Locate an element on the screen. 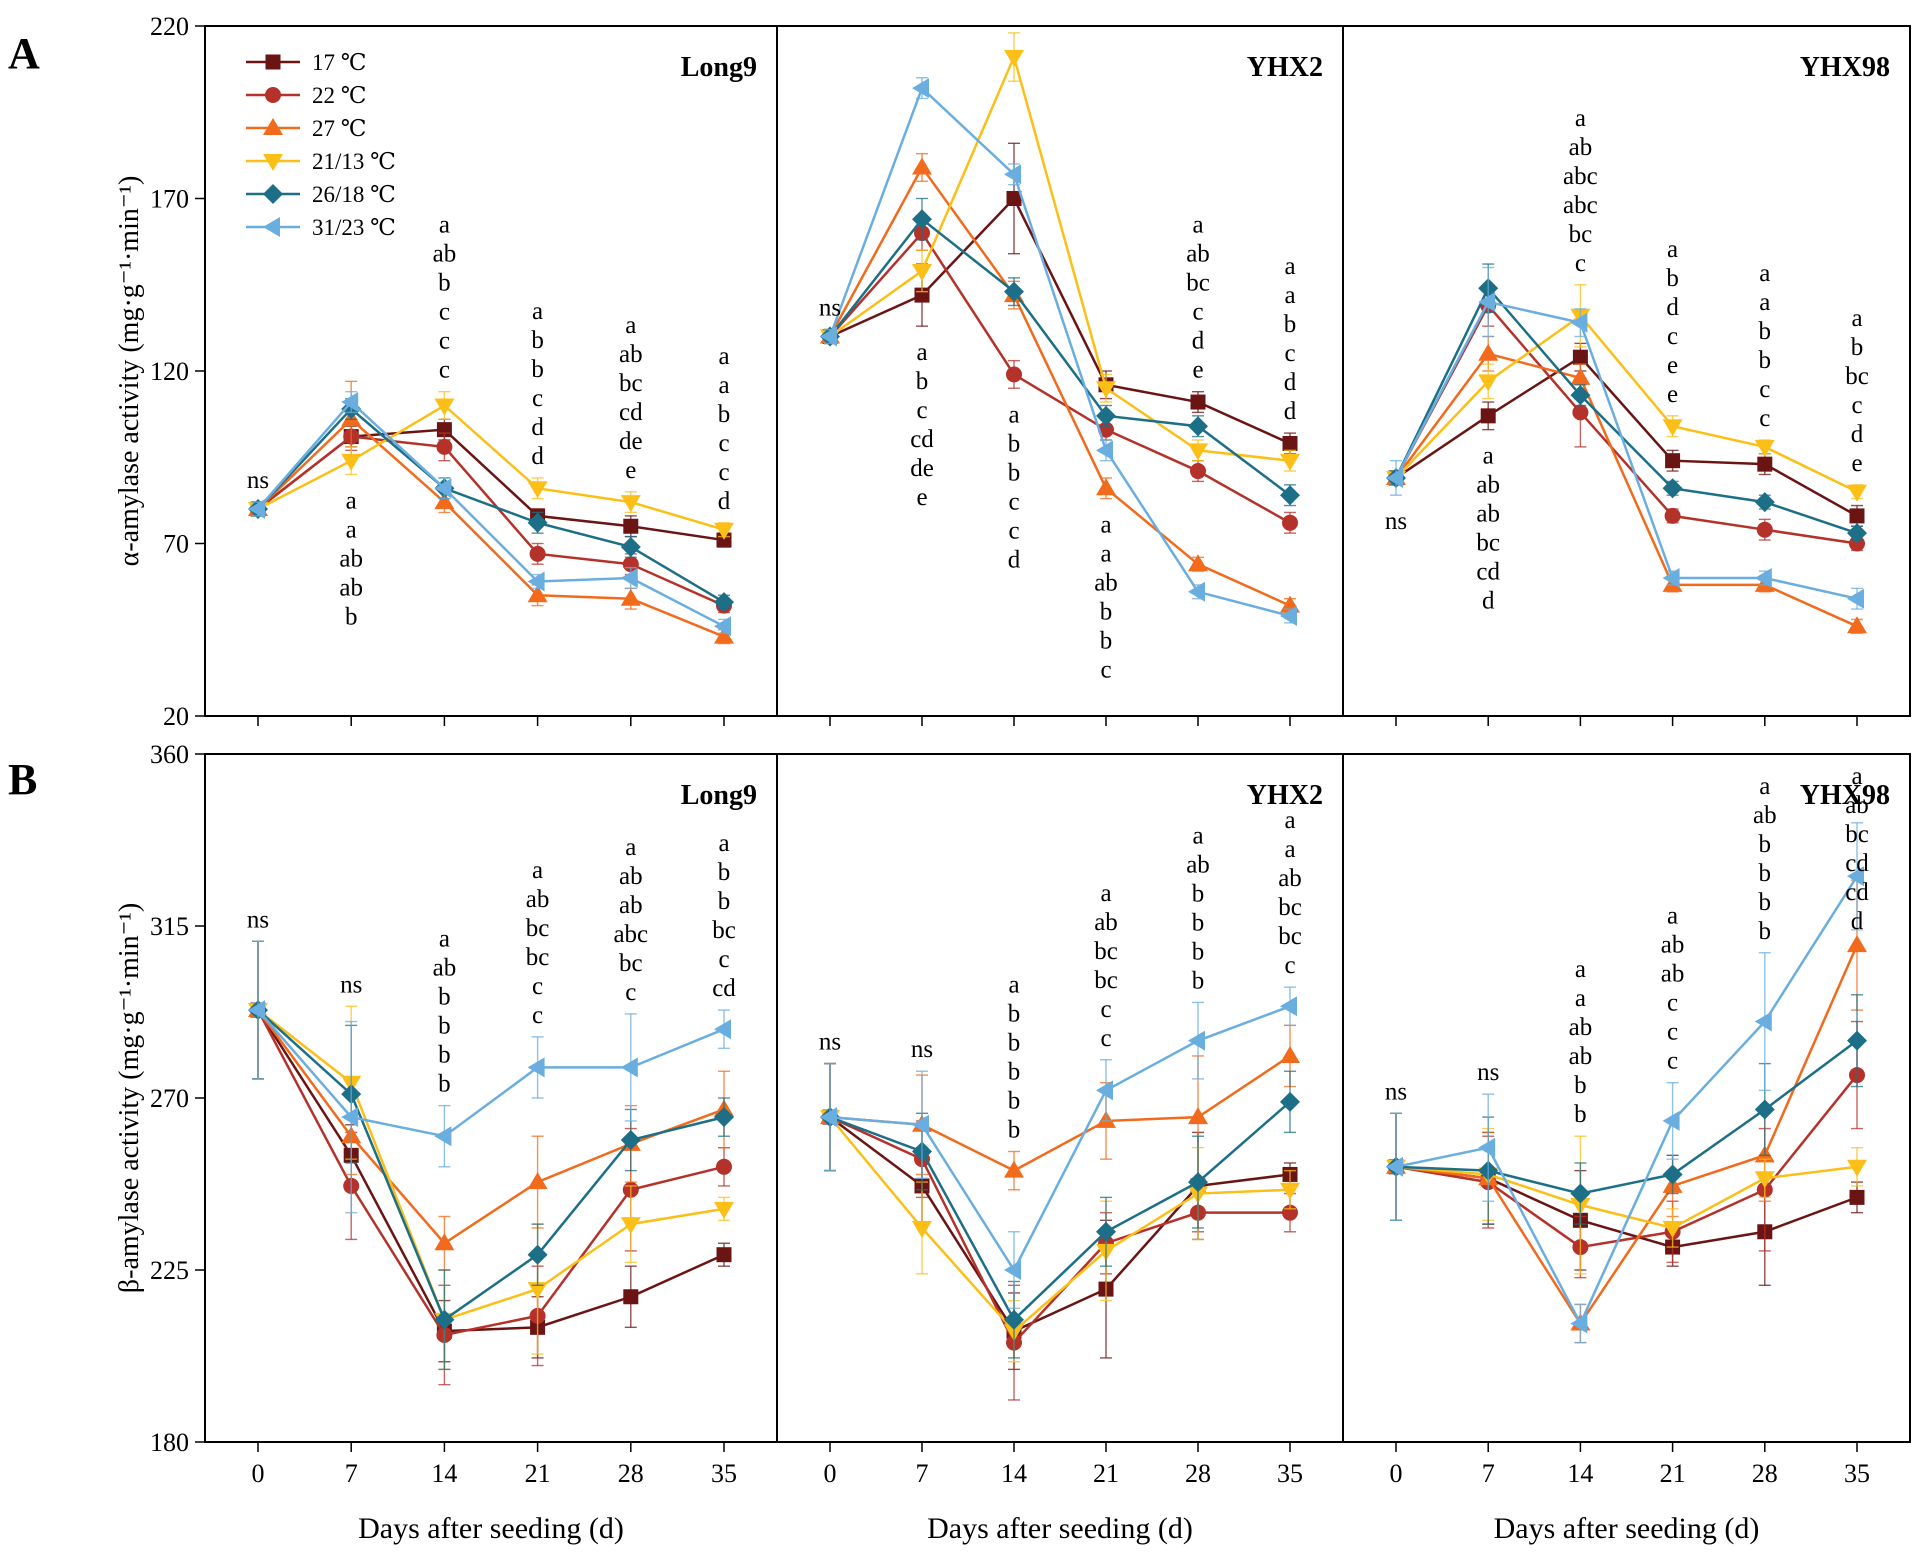 The image size is (1917, 1553). series-27- is located at coordinates (1626, 484).